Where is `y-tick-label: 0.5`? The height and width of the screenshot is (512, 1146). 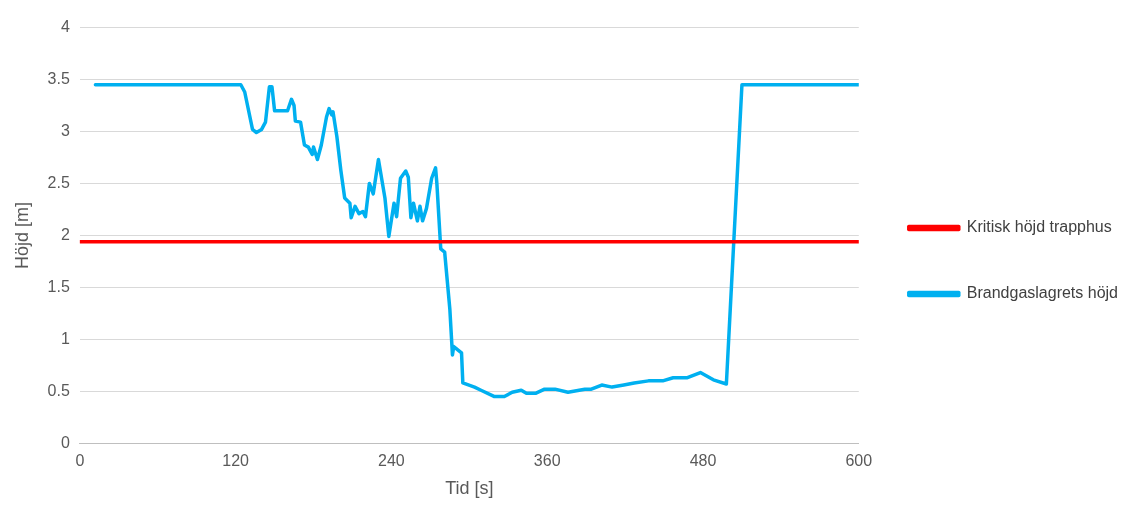
y-tick-label: 0.5 is located at coordinates (58, 390).